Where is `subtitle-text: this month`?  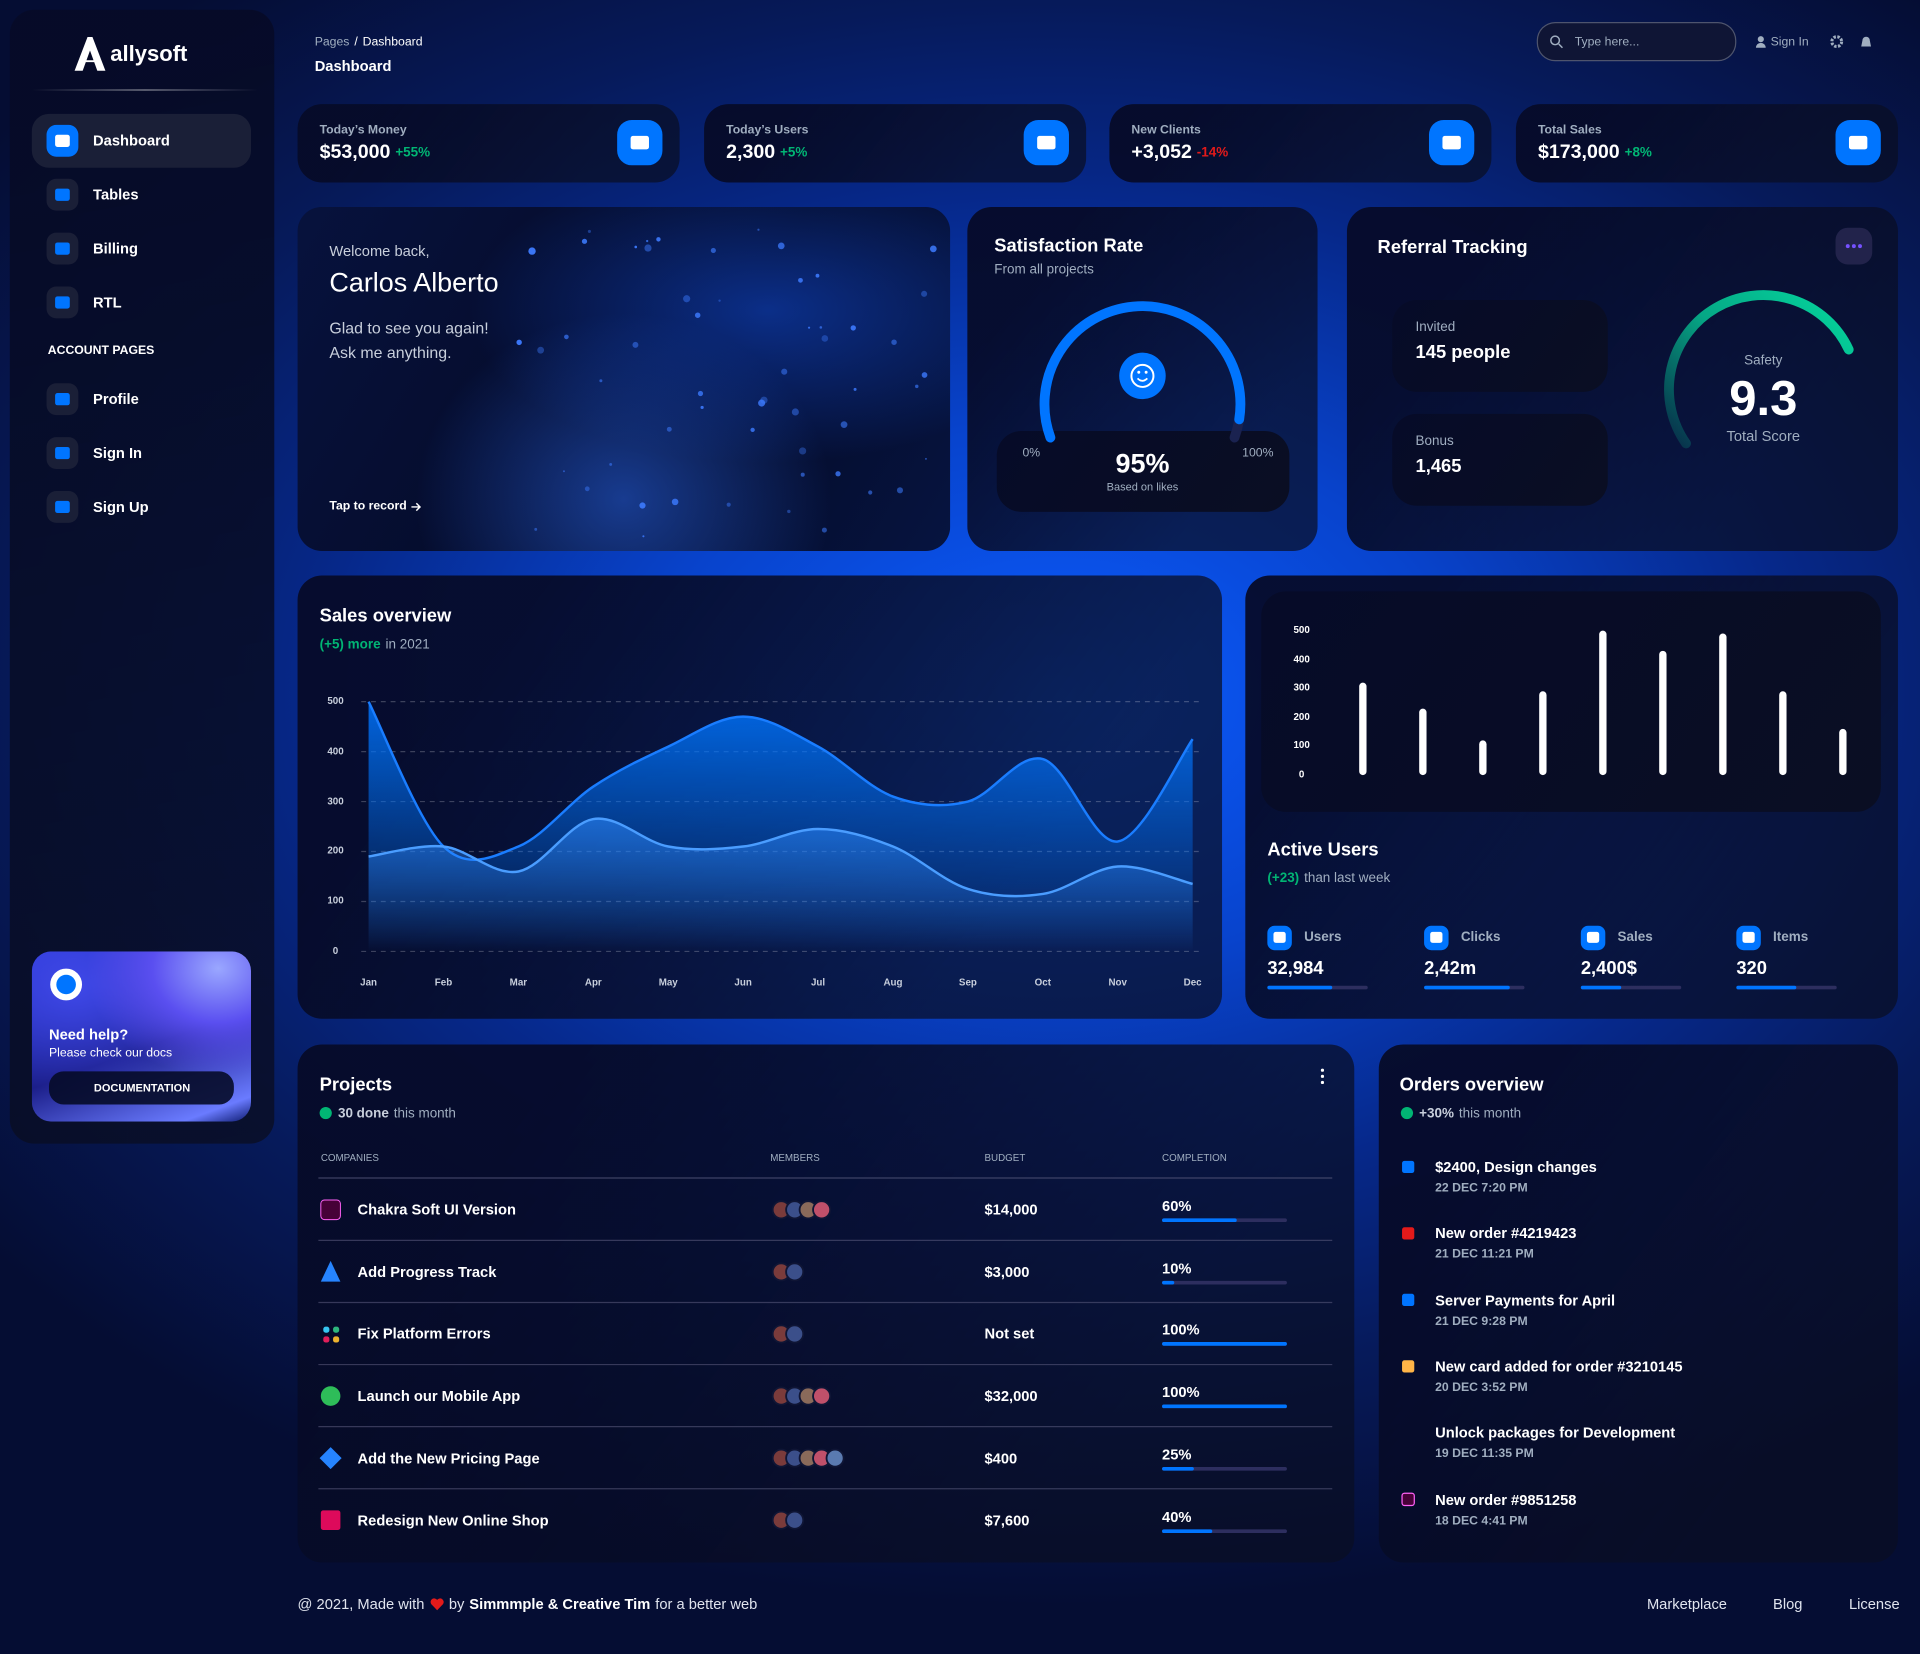
subtitle-text: this month is located at coordinates (1490, 1114).